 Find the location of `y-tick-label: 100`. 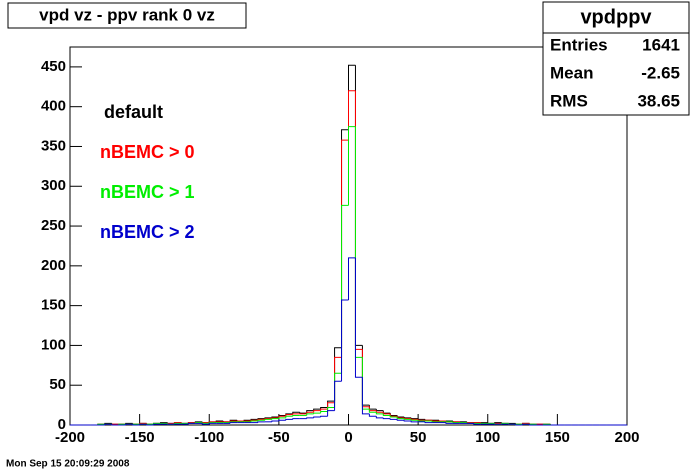

y-tick-label: 100 is located at coordinates (53, 344).